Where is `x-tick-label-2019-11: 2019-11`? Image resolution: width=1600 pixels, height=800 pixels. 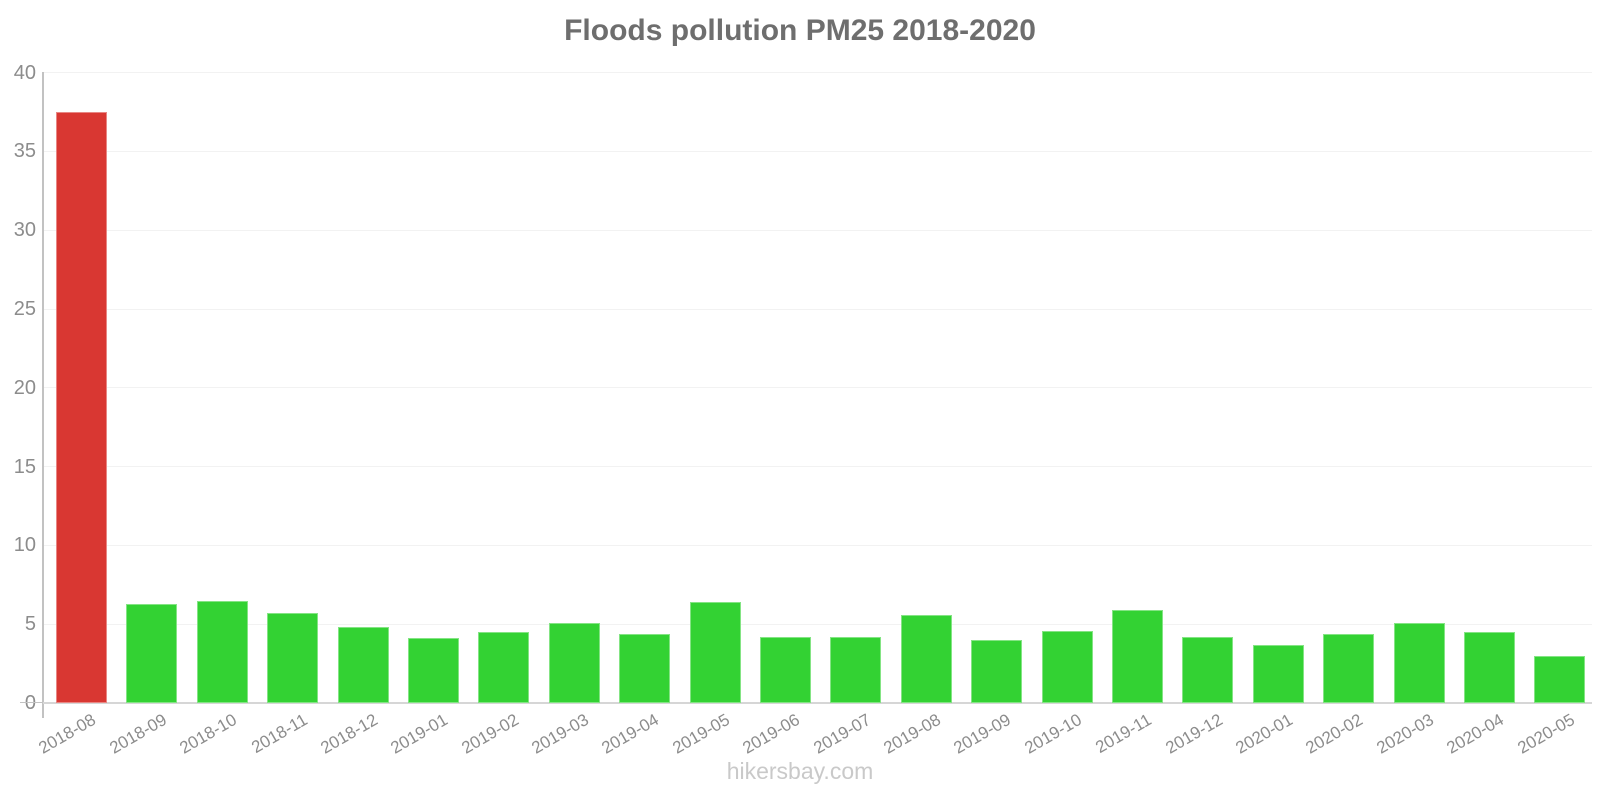 x-tick-label-2019-11: 2019-11 is located at coordinates (1123, 734).